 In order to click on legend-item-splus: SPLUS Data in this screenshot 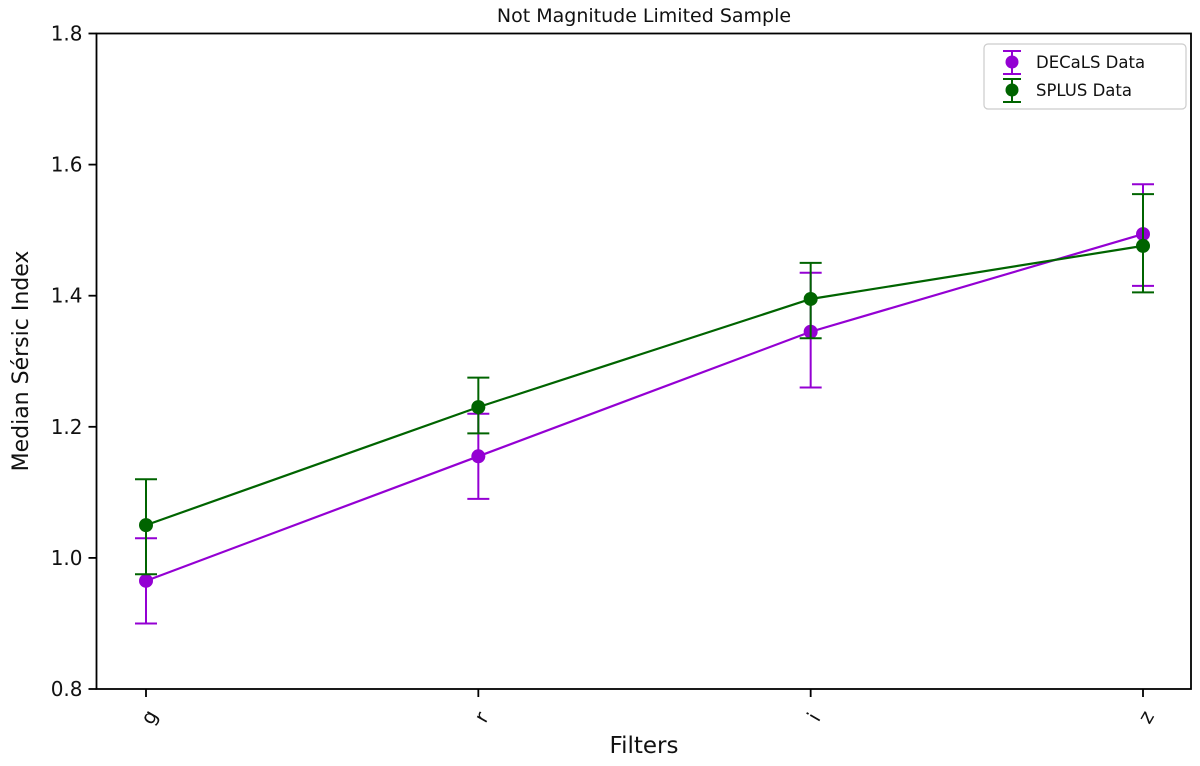, I will do `click(1067, 90)`.